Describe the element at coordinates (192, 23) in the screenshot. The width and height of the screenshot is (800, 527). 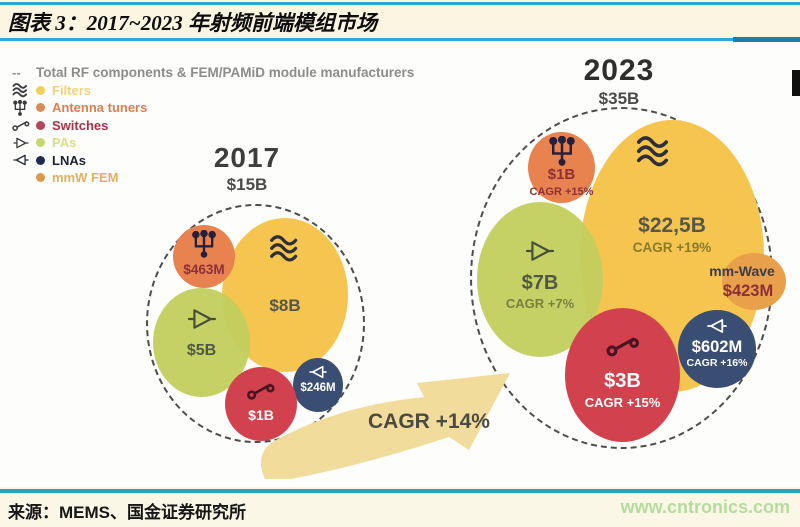
I see `figure-title: 图表 3：2017~2023 年射频前端模组市场` at that location.